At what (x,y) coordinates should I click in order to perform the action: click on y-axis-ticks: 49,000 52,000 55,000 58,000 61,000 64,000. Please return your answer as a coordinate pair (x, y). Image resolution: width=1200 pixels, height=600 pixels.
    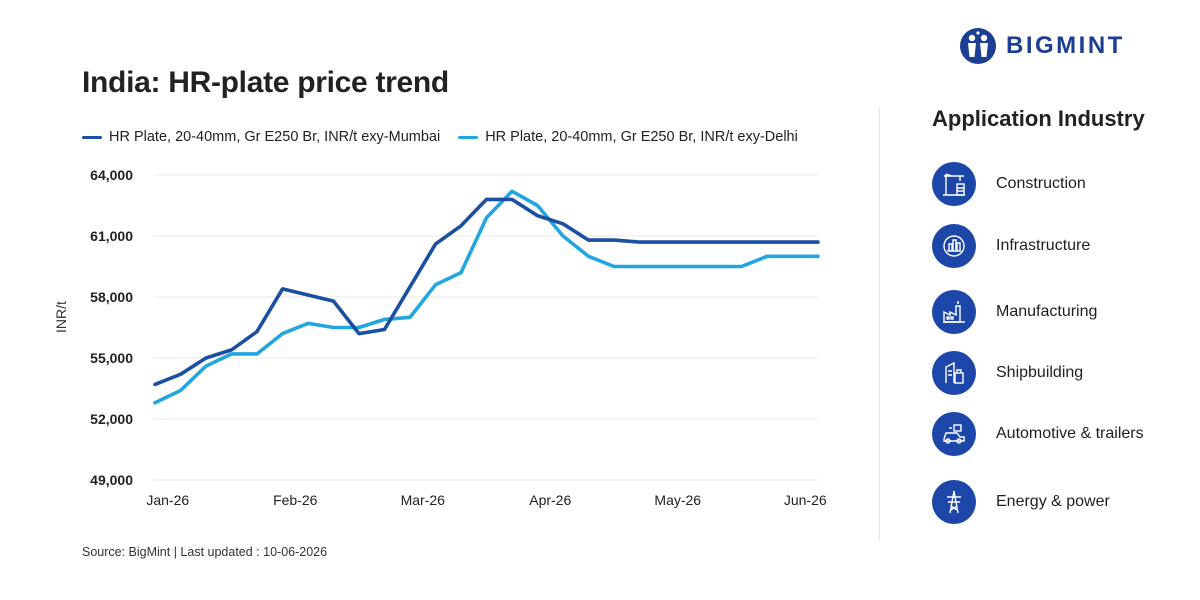
    Looking at the image, I should click on (111, 327).